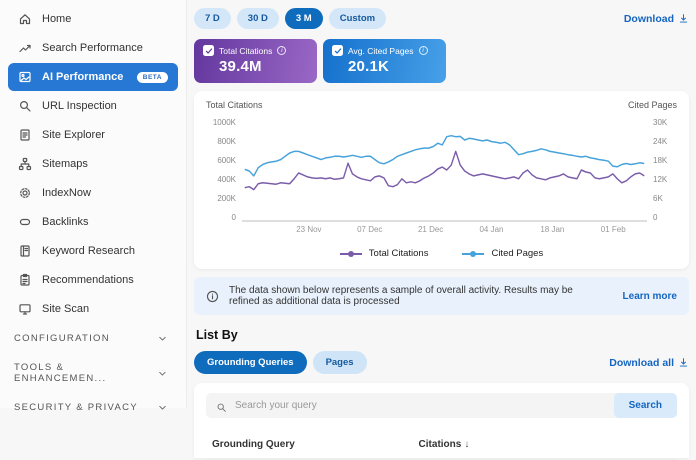 This screenshot has width=696, height=460. I want to click on sidebar-item-recommendations: Recommendations, so click(93, 280).